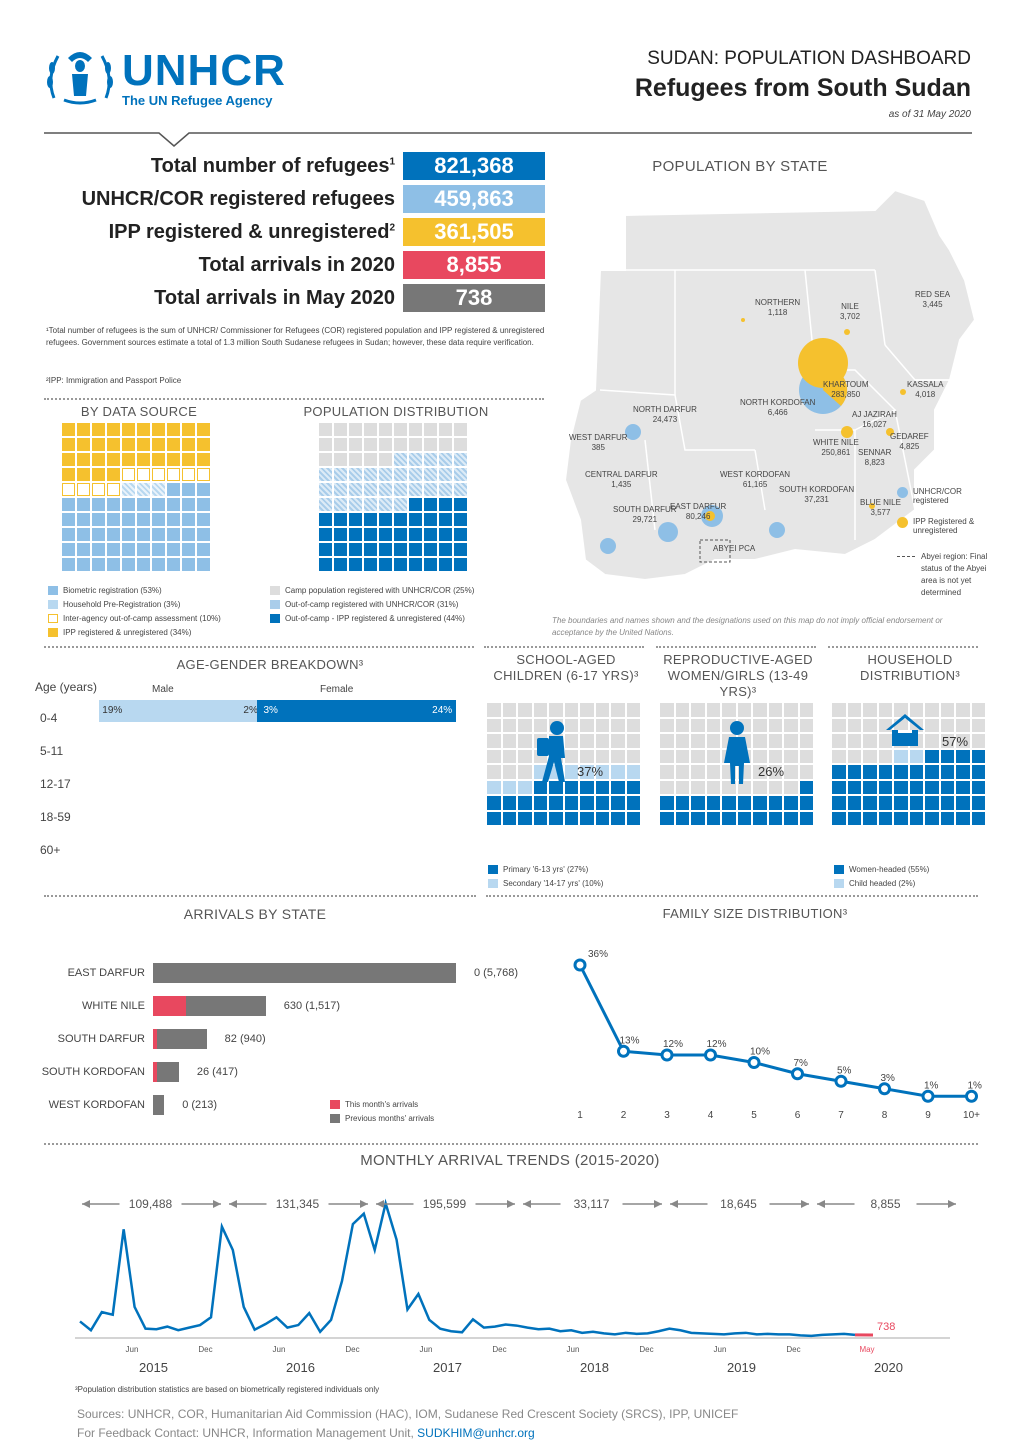  Describe the element at coordinates (155, 1072) in the screenshot. I see `this-month-bar` at that location.